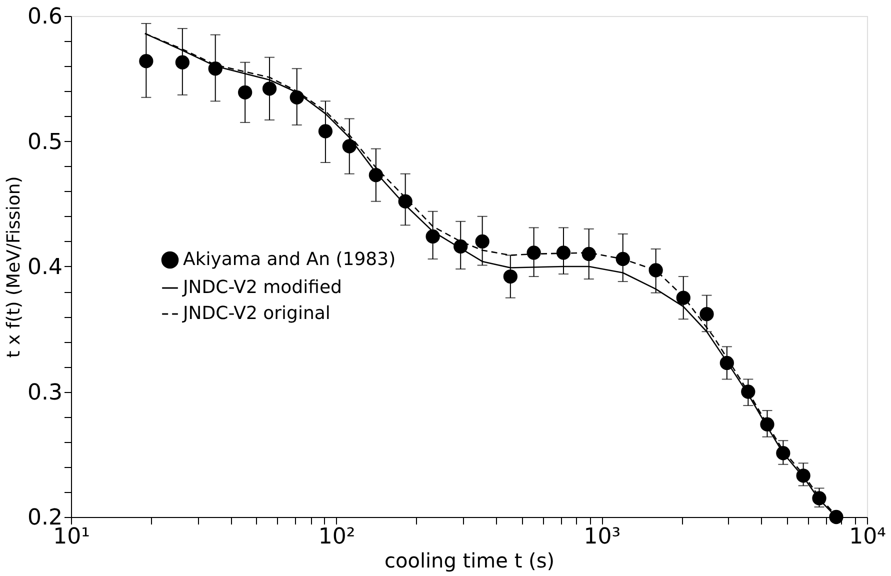 The height and width of the screenshot is (576, 891). I want to click on y-tick-label: 0.3, so click(45, 393).